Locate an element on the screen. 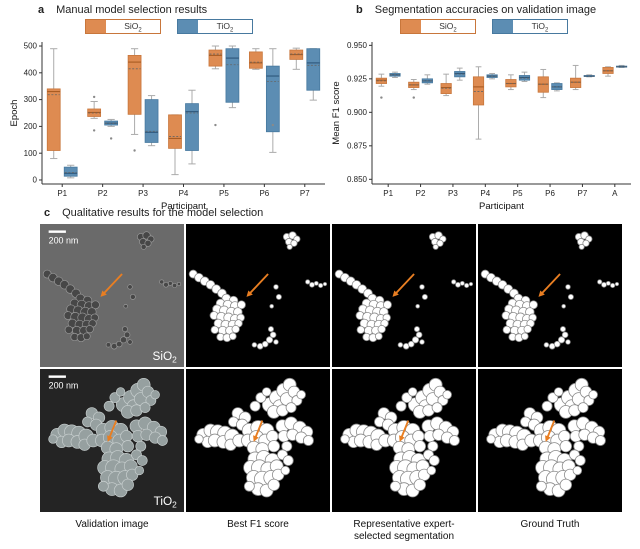 This screenshot has height=549, width=640. mask-image-sio2-col3 is located at coordinates (550, 295).